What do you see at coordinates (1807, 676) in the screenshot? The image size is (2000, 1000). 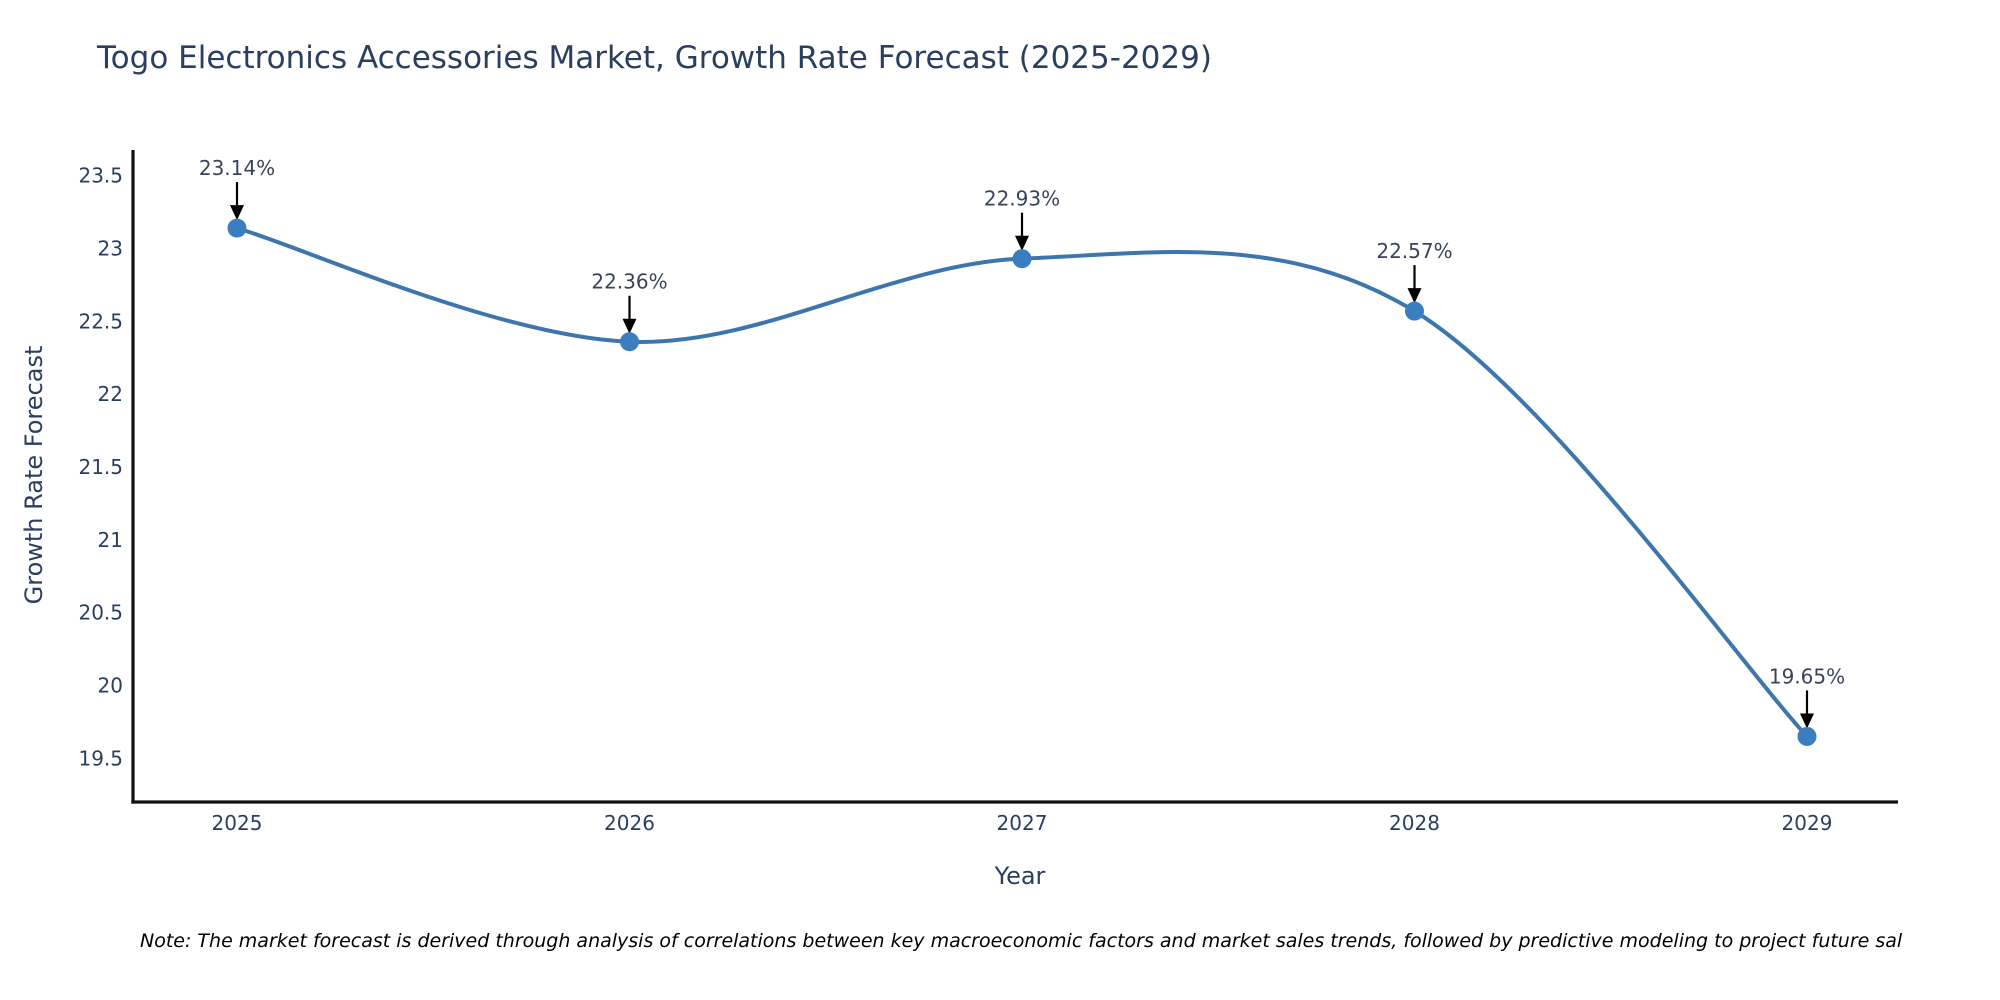 I see `annotation-label: 19.65%` at bounding box center [1807, 676].